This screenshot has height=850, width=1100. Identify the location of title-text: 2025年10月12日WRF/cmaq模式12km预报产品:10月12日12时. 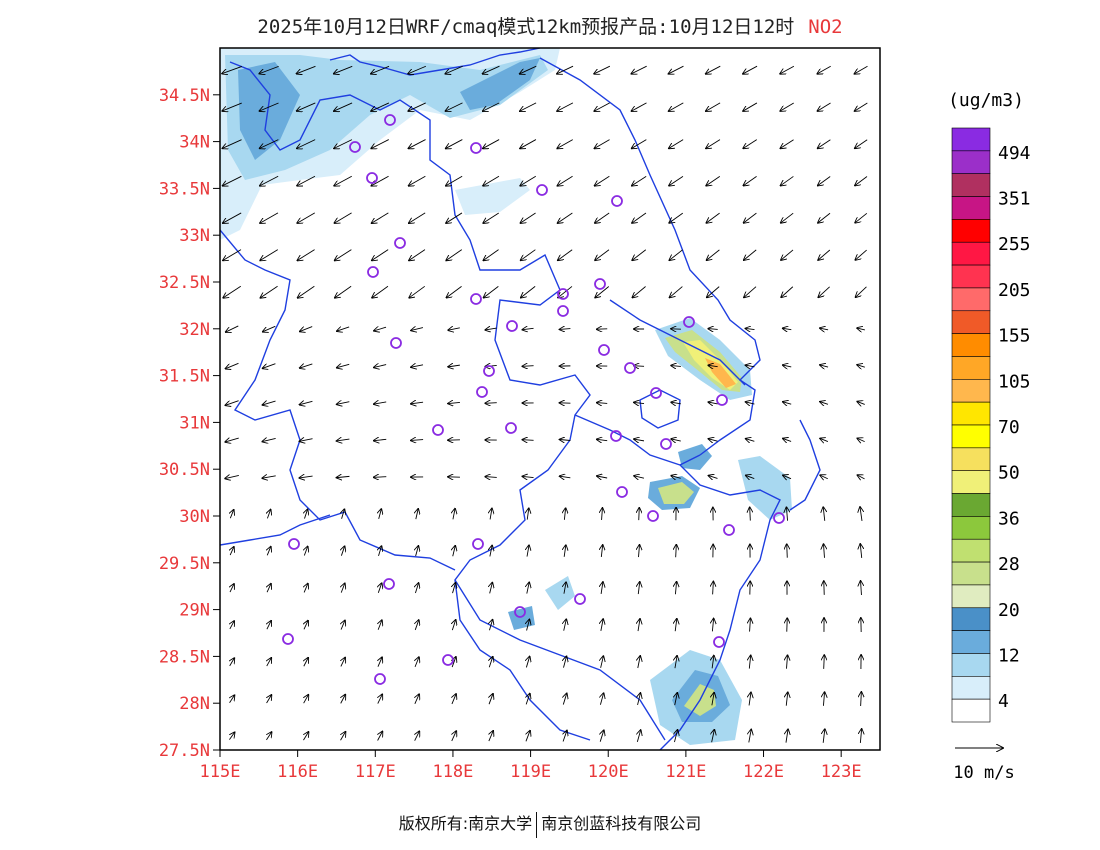
(526, 27).